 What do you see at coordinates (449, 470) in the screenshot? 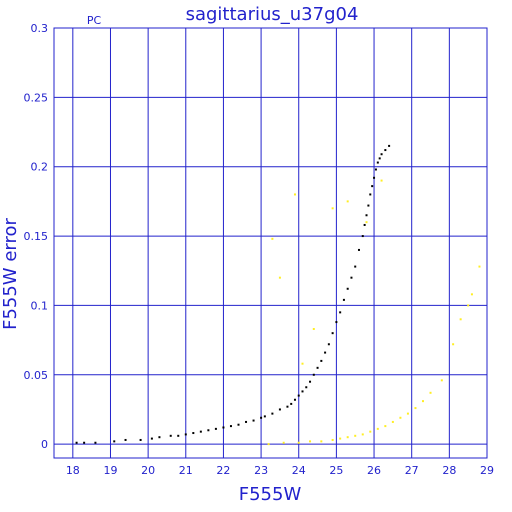
I see `x-tick-label: 28` at bounding box center [449, 470].